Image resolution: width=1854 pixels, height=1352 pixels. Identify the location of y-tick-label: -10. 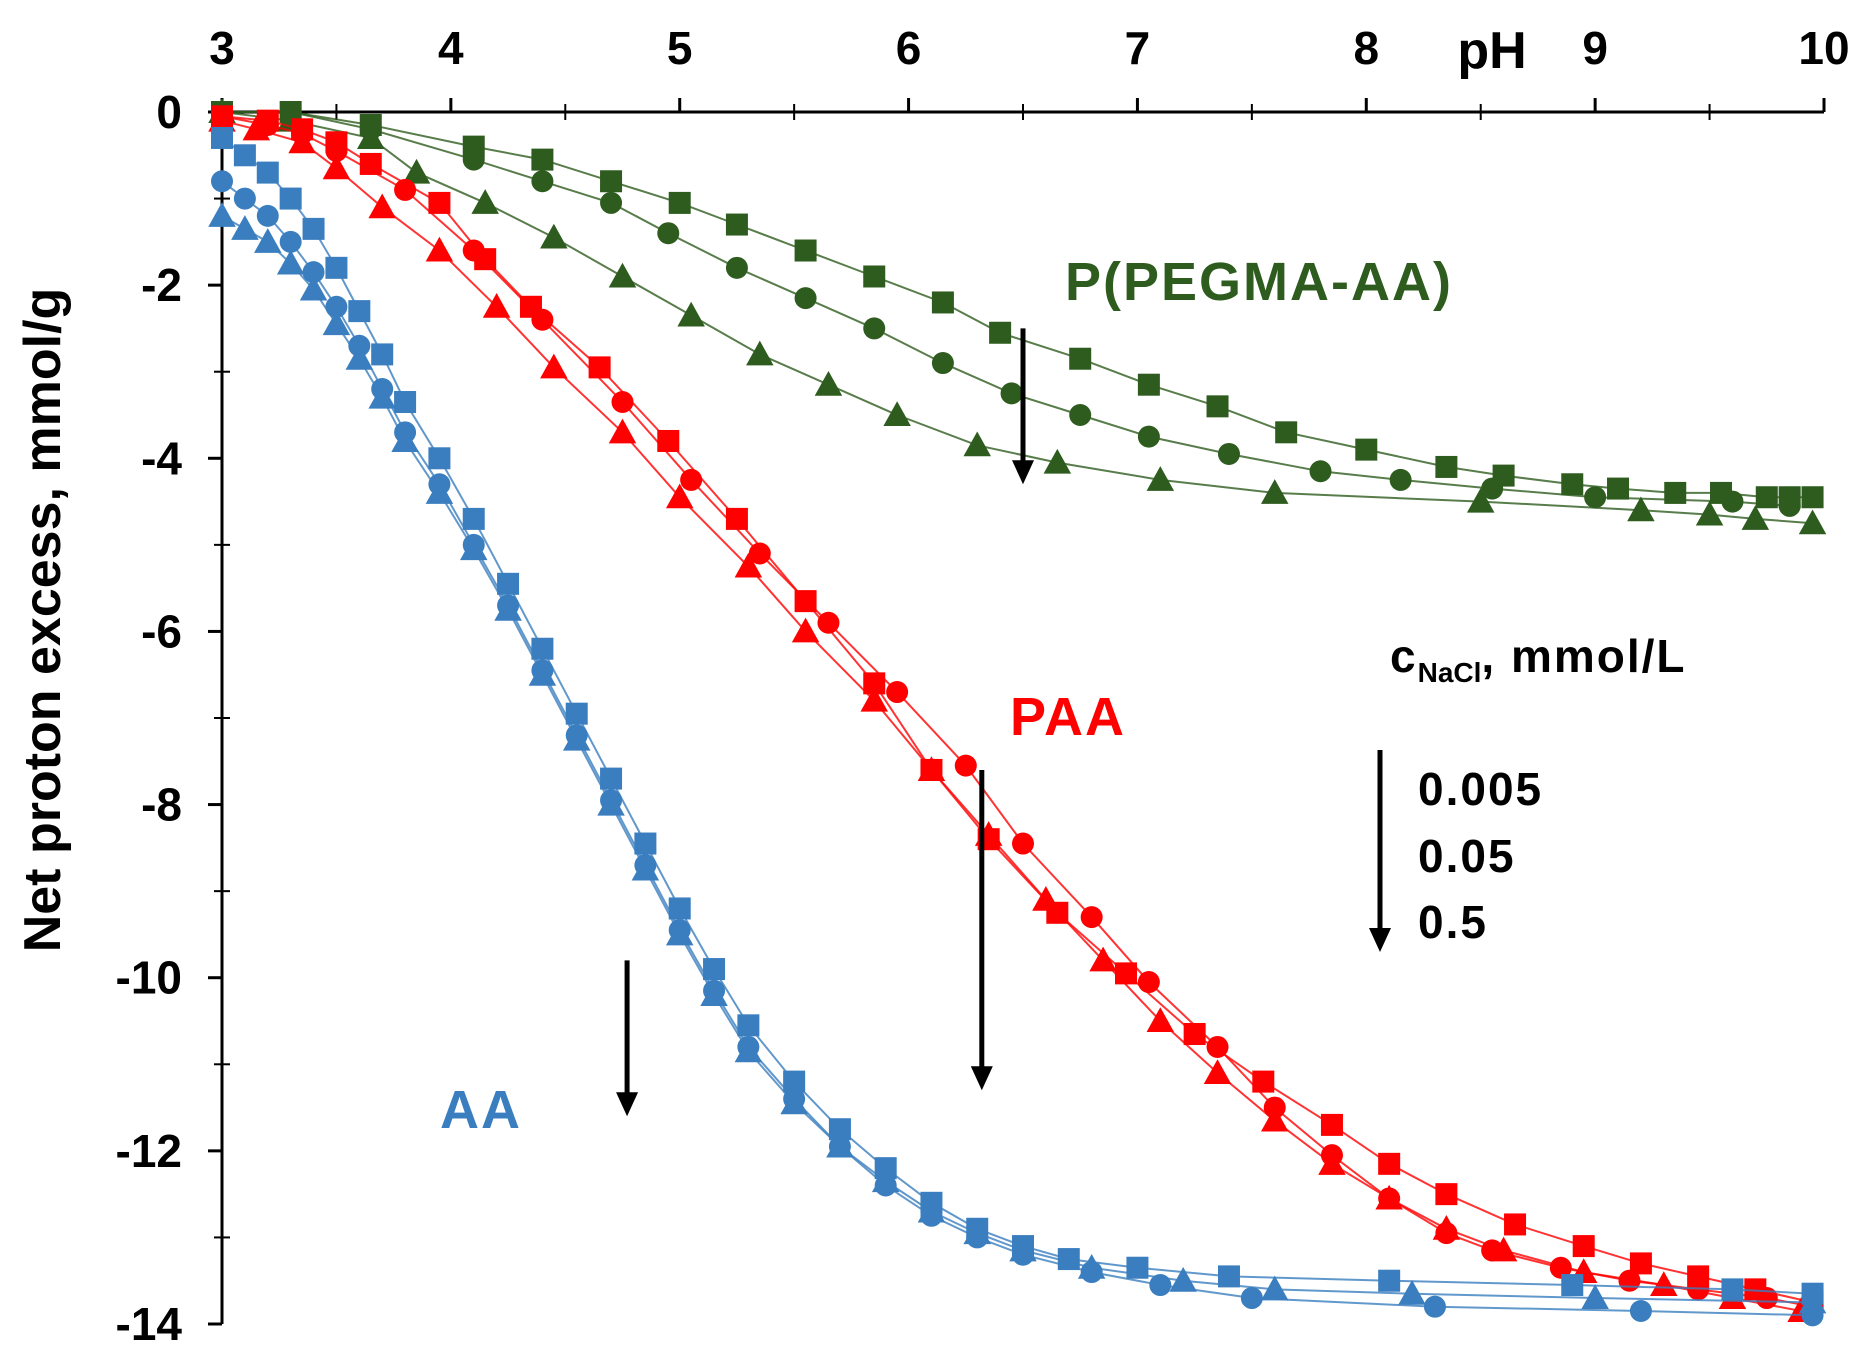
(149, 978).